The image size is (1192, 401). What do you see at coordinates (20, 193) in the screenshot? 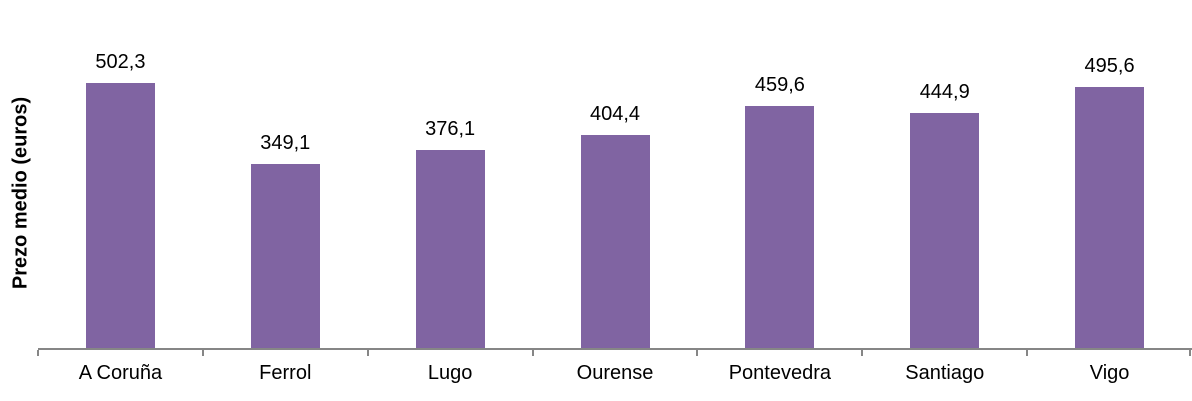
I see `y-axis-title: Prezo medio (euros)` at bounding box center [20, 193].